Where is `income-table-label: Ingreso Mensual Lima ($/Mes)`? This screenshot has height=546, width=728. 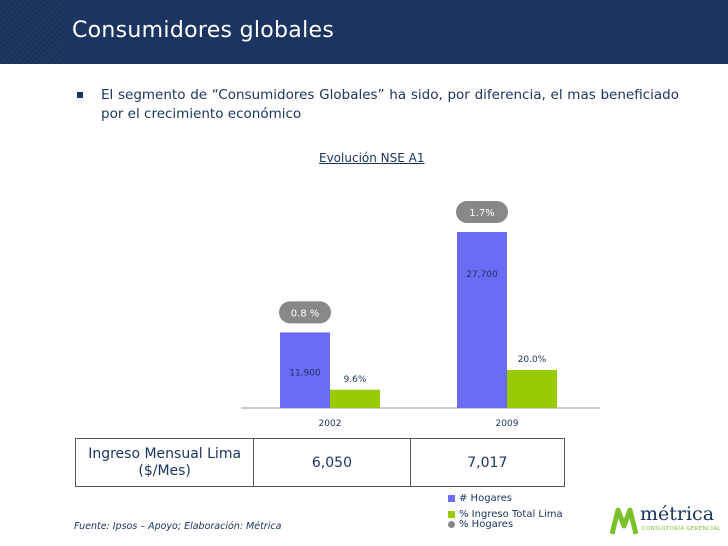 income-table-label: Ingreso Mensual Lima ($/Mes) is located at coordinates (165, 462).